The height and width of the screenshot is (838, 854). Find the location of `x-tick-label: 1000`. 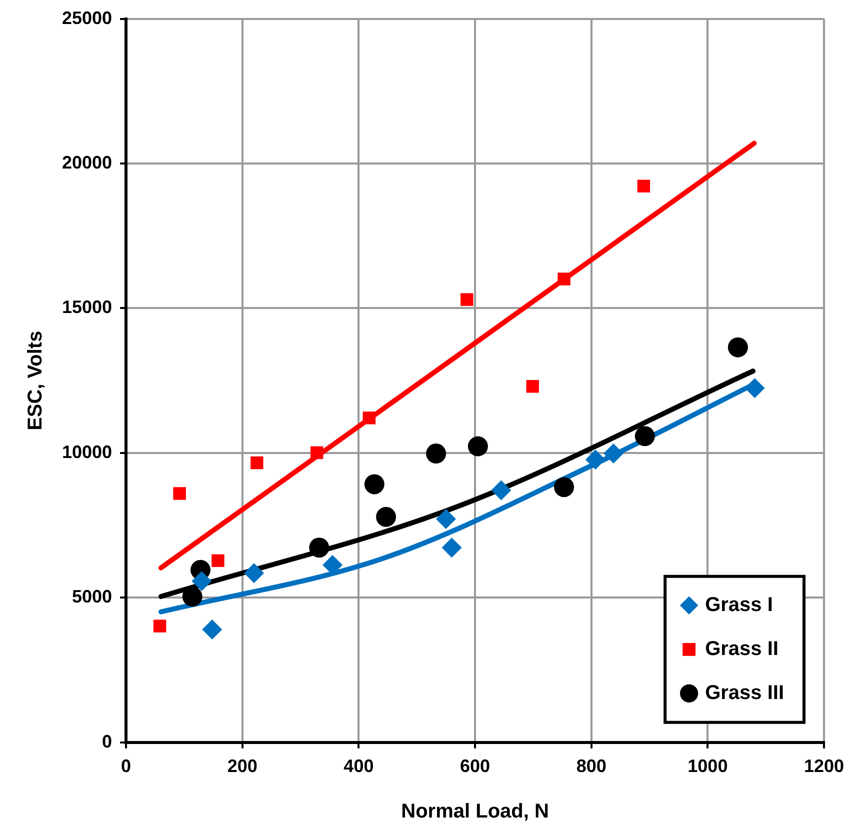

x-tick-label: 1000 is located at coordinates (708, 766).